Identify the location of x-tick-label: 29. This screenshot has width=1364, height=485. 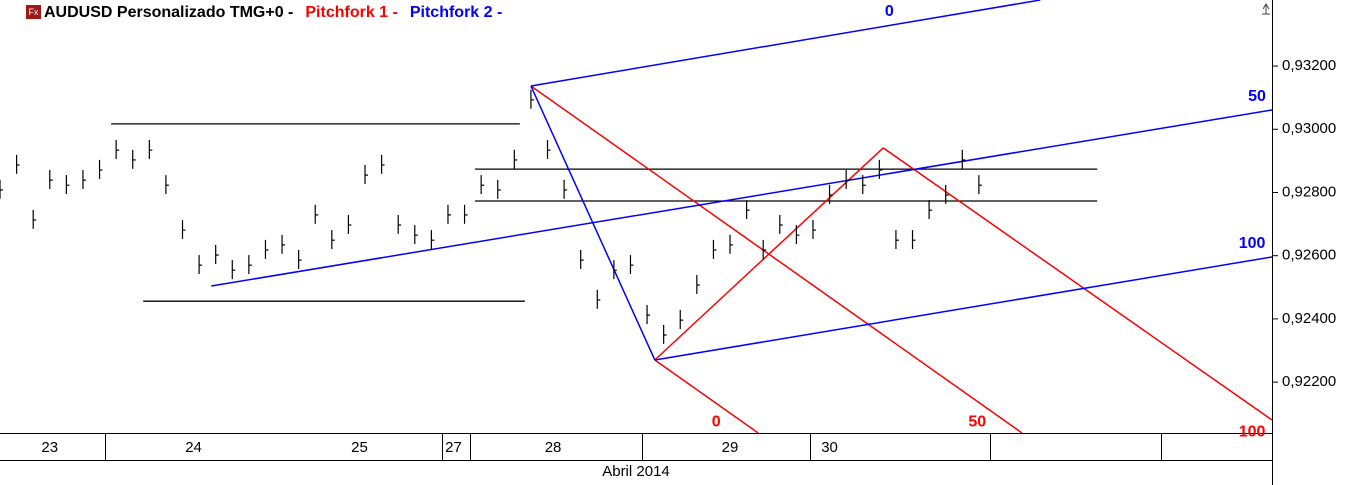
(730, 447).